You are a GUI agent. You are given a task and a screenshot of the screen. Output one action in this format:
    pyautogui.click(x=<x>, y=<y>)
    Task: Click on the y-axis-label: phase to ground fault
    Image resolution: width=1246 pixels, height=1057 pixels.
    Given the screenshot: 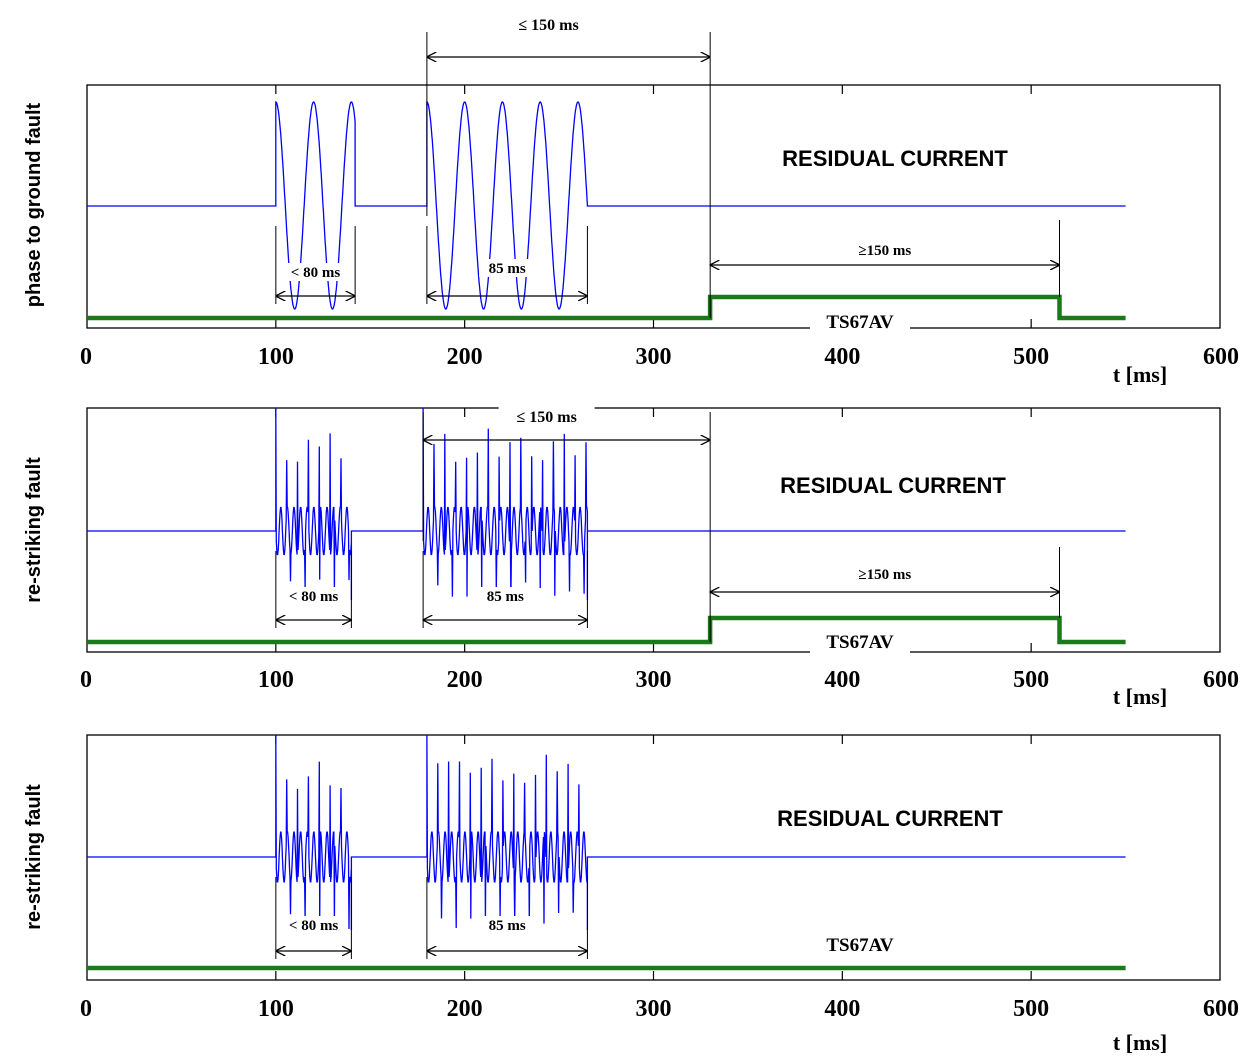 What is the action you would take?
    pyautogui.click(x=34, y=204)
    